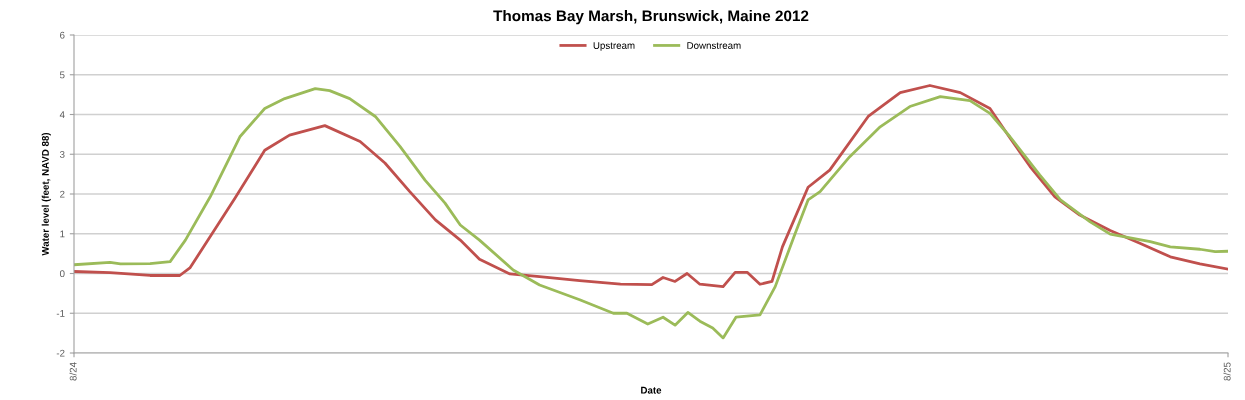 This screenshot has width=1245, height=400. Describe the element at coordinates (651, 17) in the screenshot. I see `chart-title: Thomas Bay Marsh, Brunswick, Maine 2012` at that location.